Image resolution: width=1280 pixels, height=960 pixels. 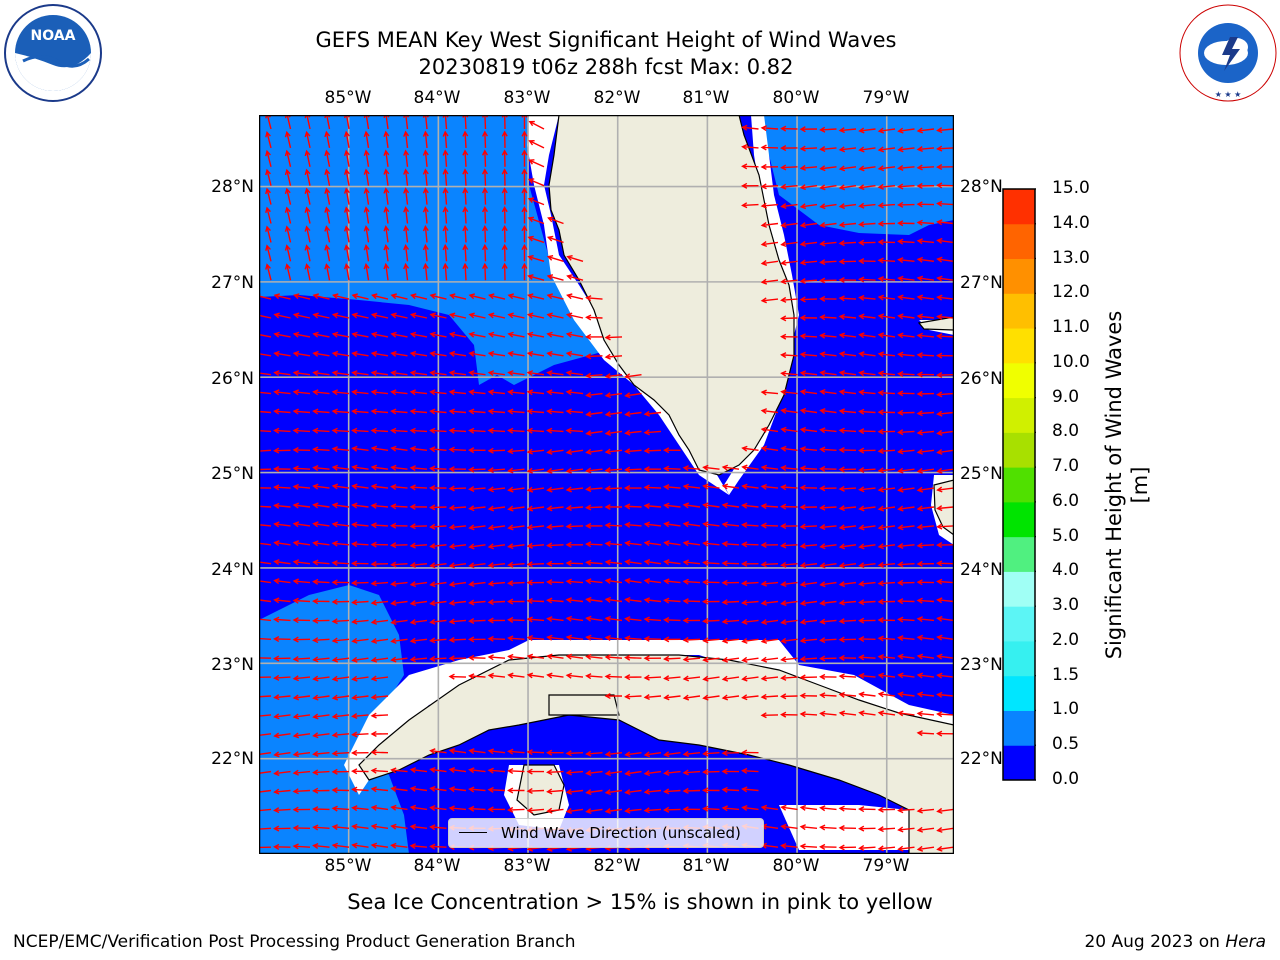 I want to click on colorbar-tick-label: 13.0, so click(x=1071, y=257).